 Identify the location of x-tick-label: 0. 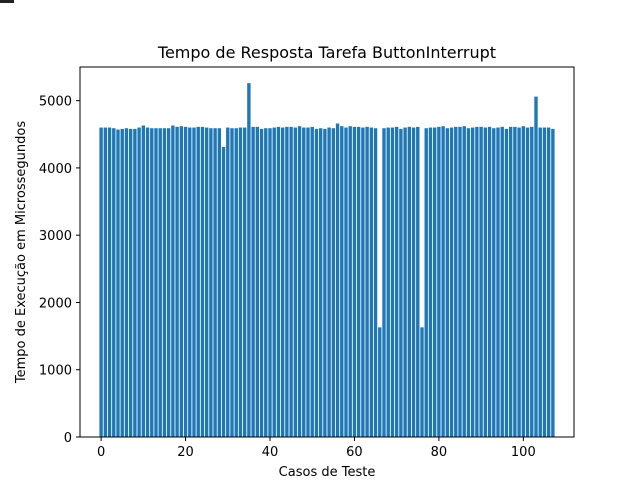
(101, 452).